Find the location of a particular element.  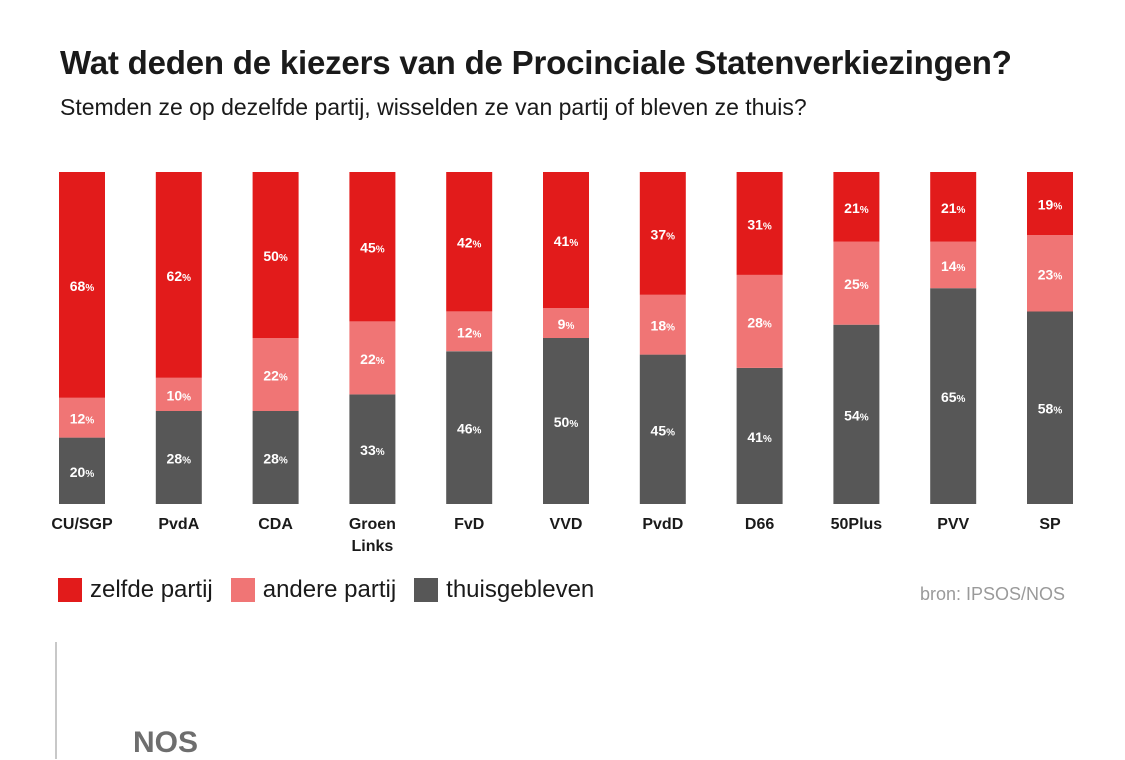

data-label: 18% is located at coordinates (663, 326).